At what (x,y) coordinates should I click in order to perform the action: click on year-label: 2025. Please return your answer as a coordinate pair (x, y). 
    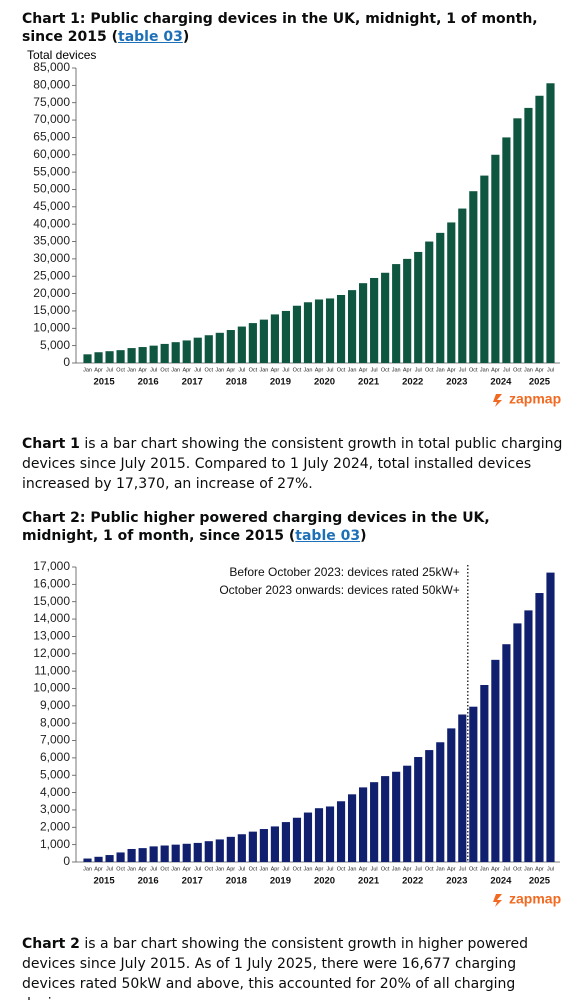
    Looking at the image, I should click on (540, 382).